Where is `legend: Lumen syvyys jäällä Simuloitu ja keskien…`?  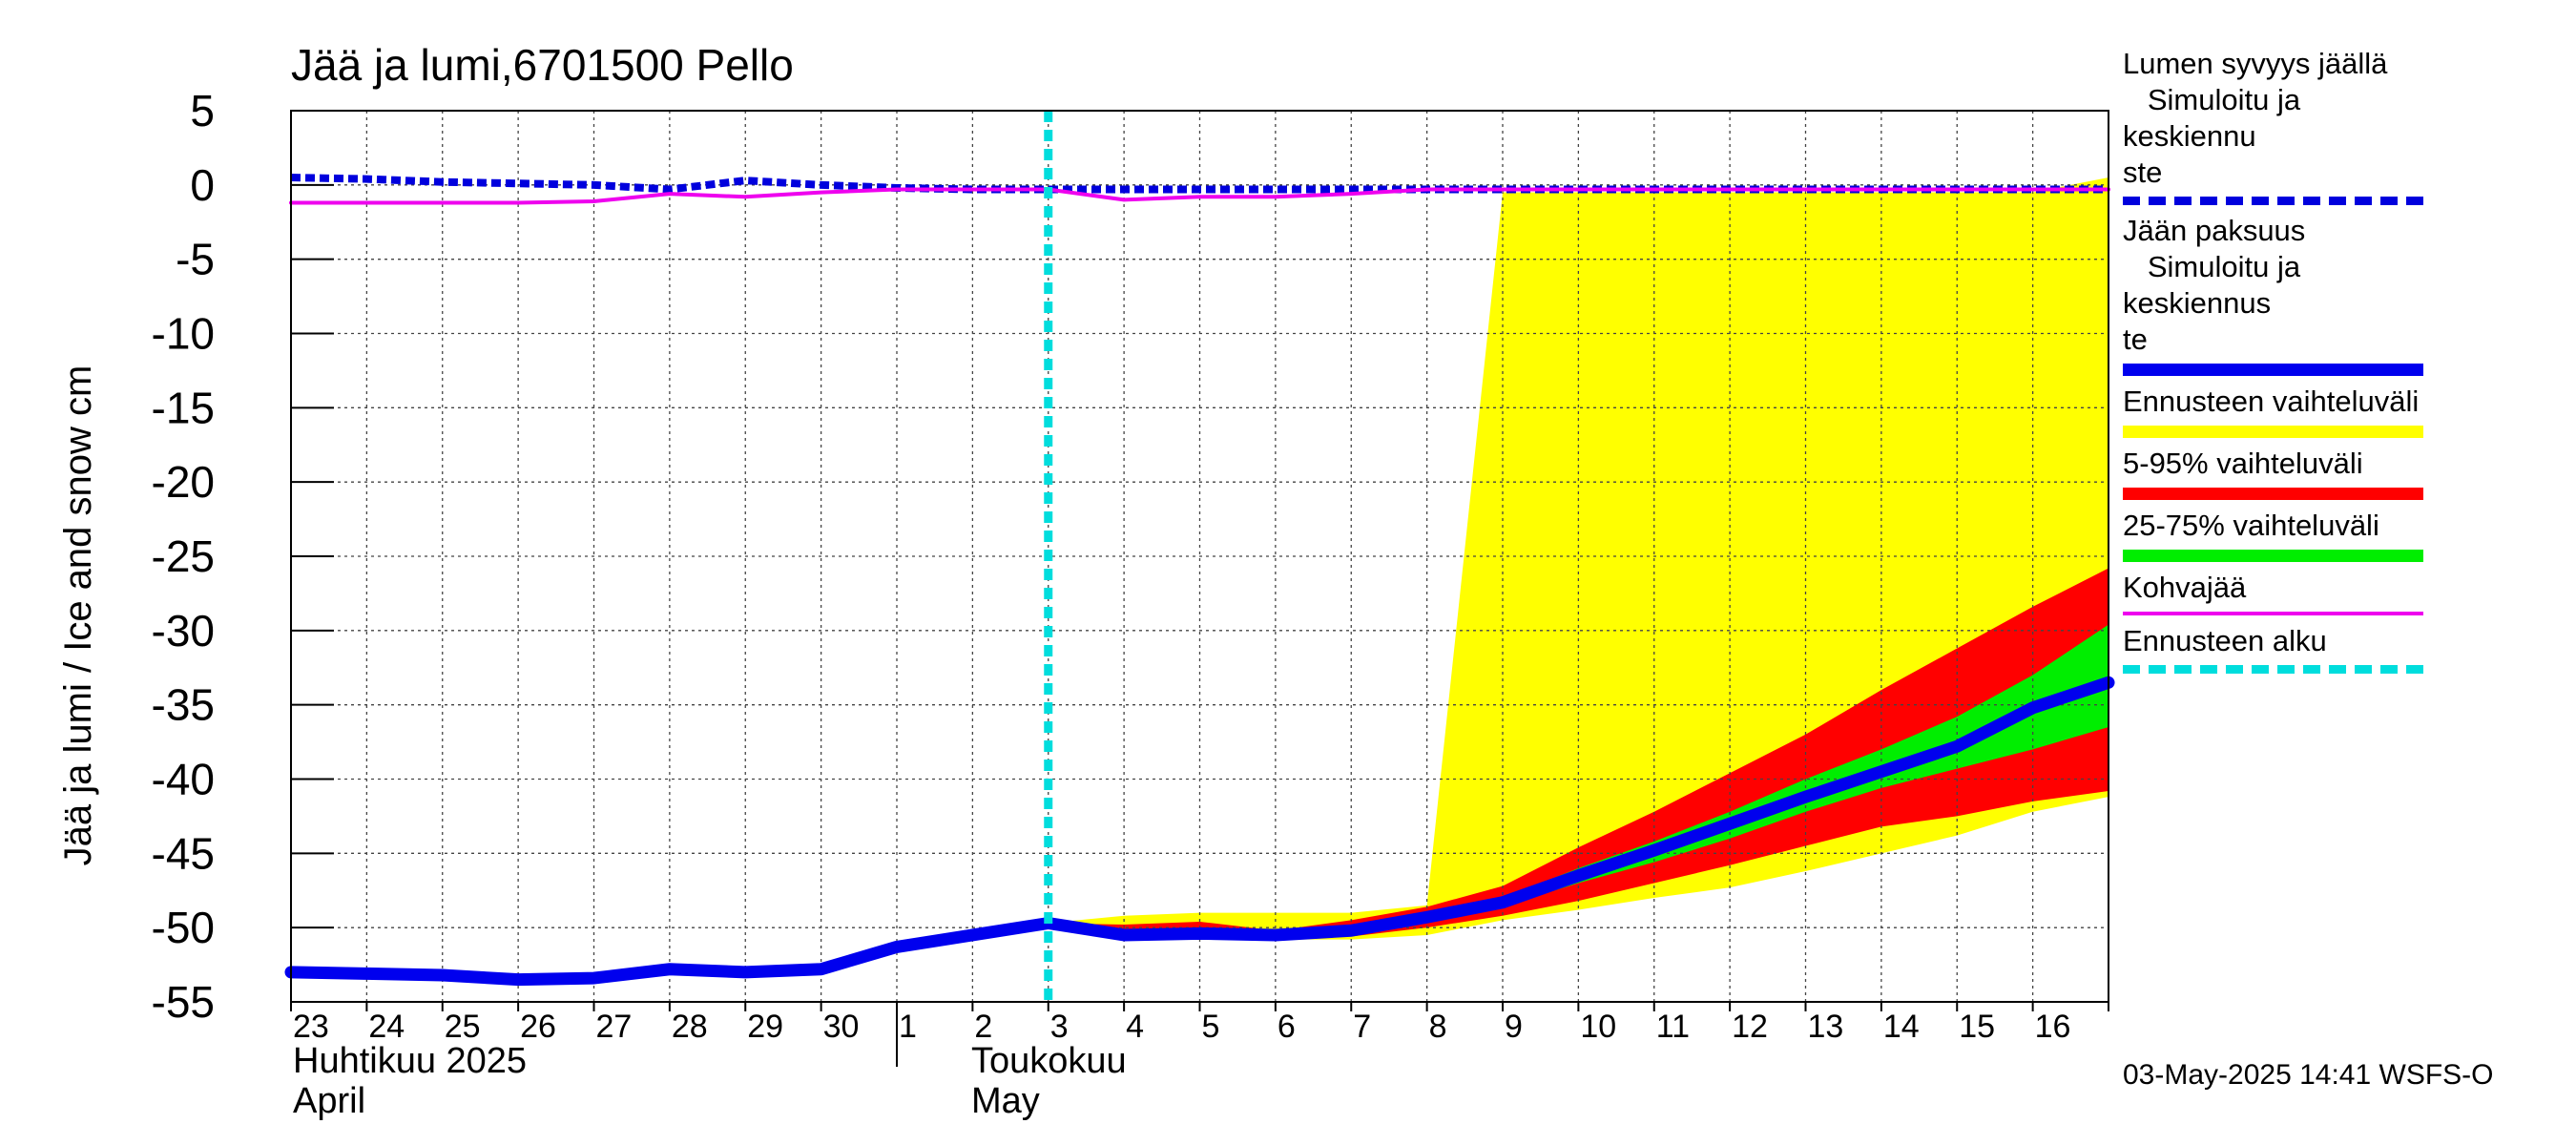
legend: Lumen syvyys jäällä Simuloitu ja keskien… is located at coordinates (2280, 364).